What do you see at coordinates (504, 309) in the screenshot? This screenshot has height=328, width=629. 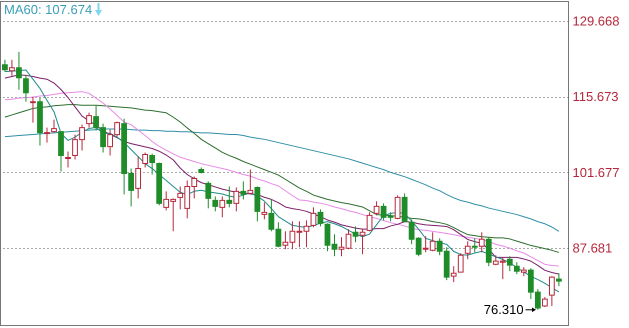 I see `annotation: 76.310` at bounding box center [504, 309].